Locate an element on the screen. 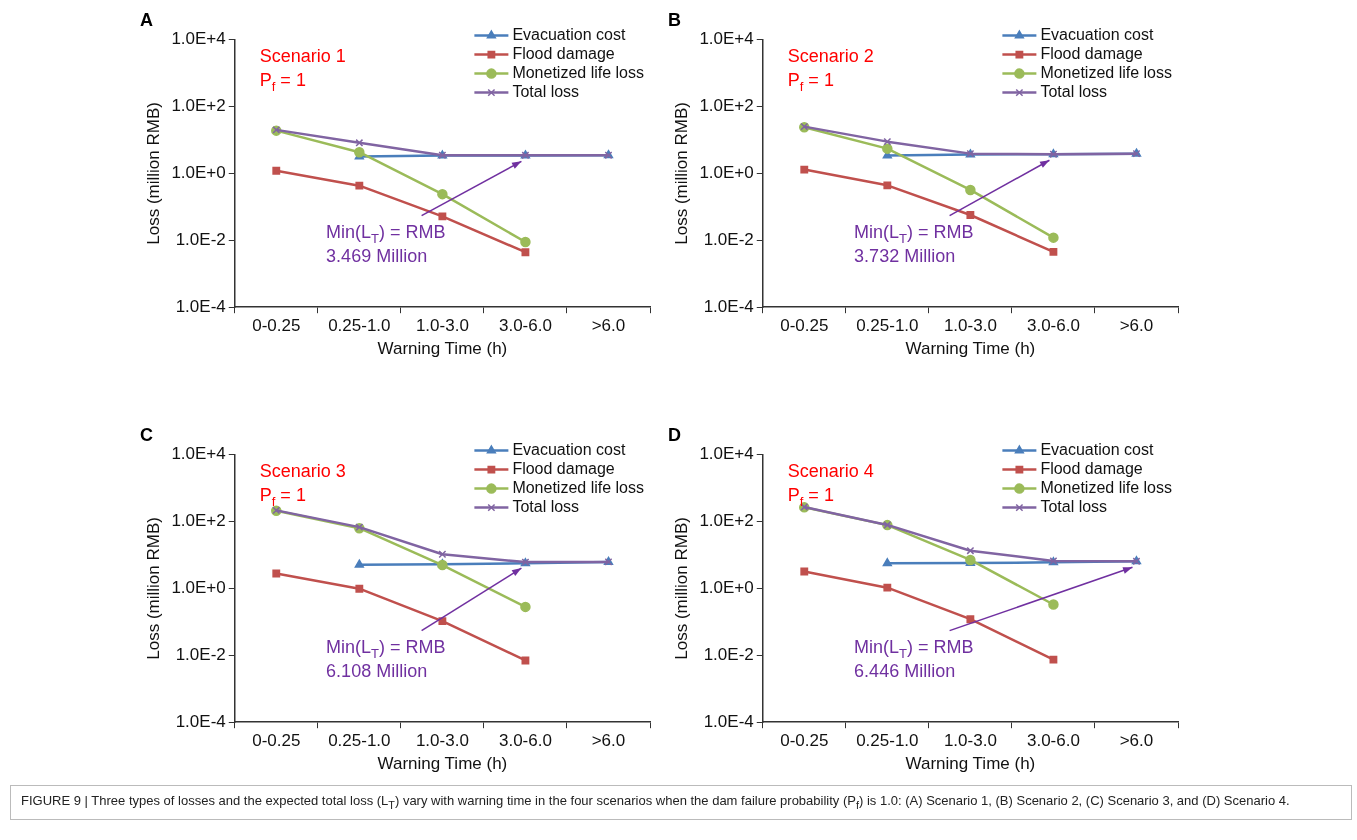 Image resolution: width=1357 pixels, height=840 pixels. caption: FIGURE 9 | Three types of losses and the expected total loss (L$_{T}$) vary with warning time in the four scenarios when the dam failure probability (P$_{f}$) is 1.0: (A) Scenario 1, (B) Scenario 2, (C) Scenario 3, and (D) Scenario 4. is located at coordinates (681, 802).